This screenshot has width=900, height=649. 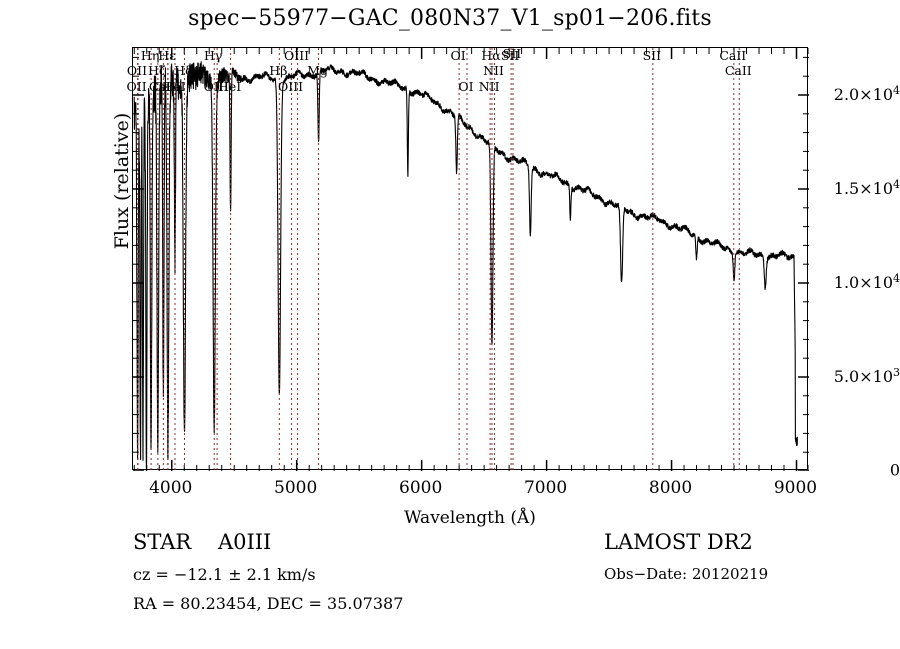 I want to click on coordinates: RA = 80.23454, DEC = 35.07387, so click(x=268, y=603).